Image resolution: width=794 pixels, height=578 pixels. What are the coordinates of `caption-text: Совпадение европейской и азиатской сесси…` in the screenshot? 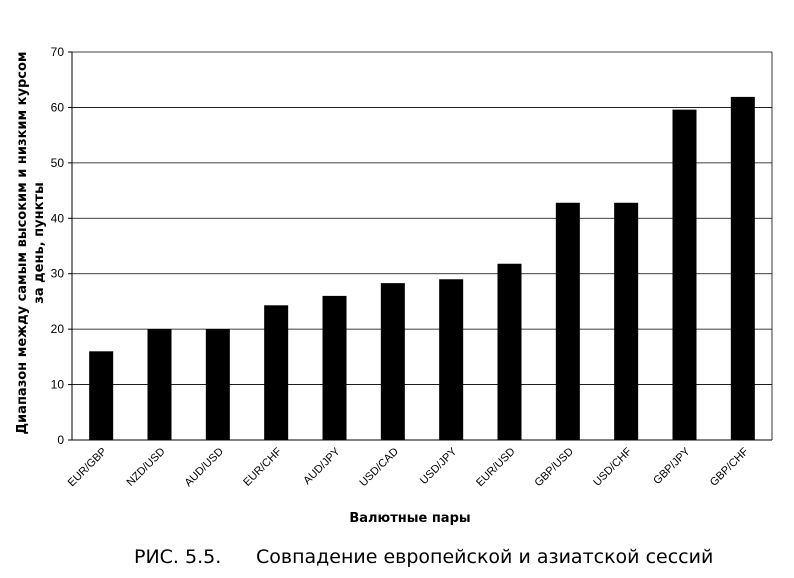 It's located at (484, 557).